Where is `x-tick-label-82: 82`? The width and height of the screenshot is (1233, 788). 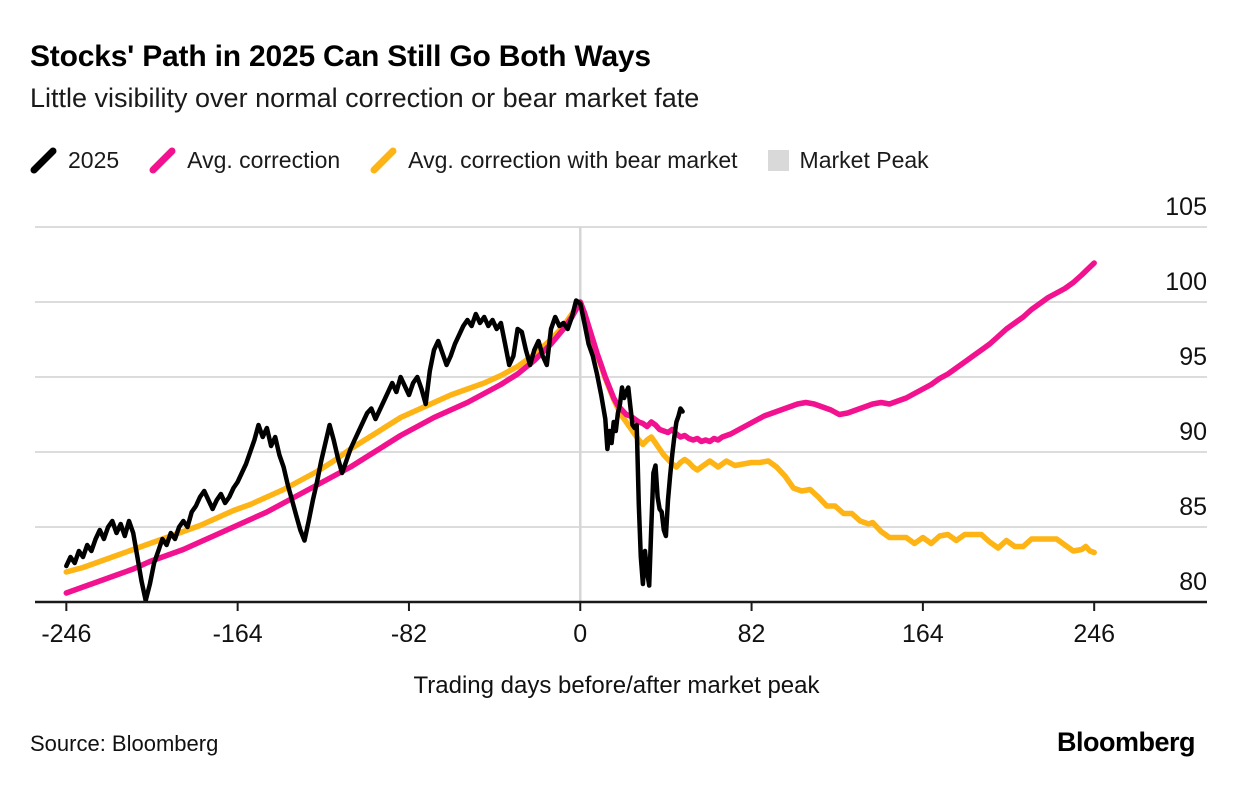
x-tick-label-82: 82 is located at coordinates (752, 634).